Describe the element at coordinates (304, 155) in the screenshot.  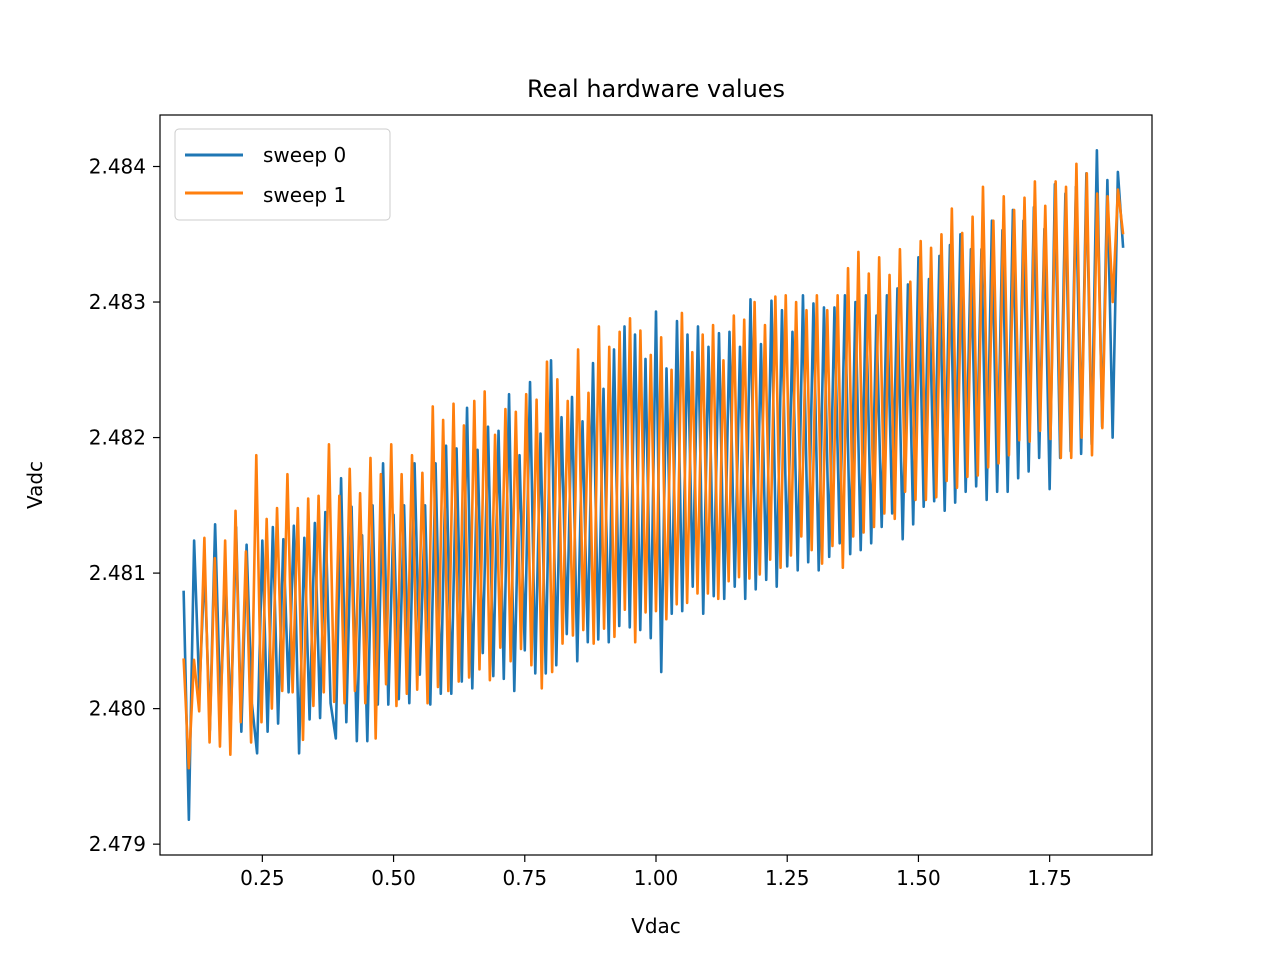
I see `legend-label-sweep-0: sweep 0` at that location.